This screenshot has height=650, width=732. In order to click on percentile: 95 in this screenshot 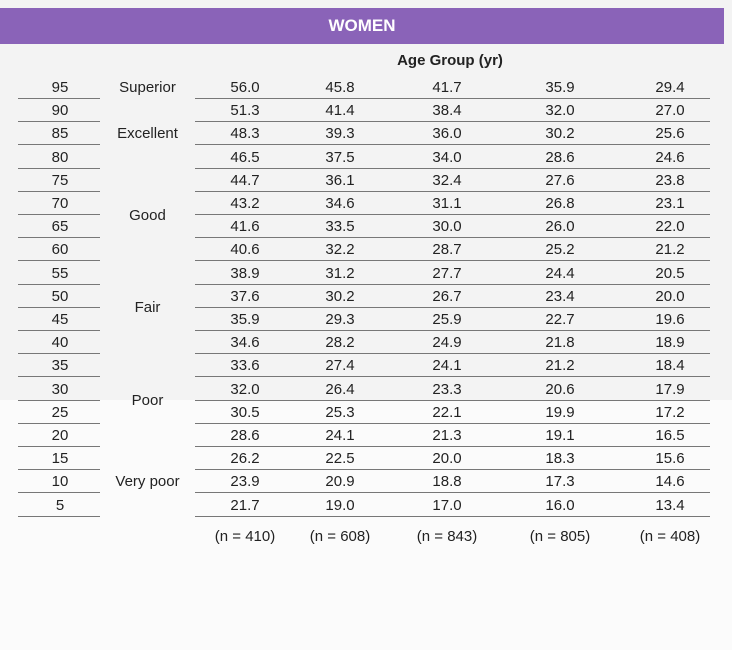, I will do `click(60, 87)`.